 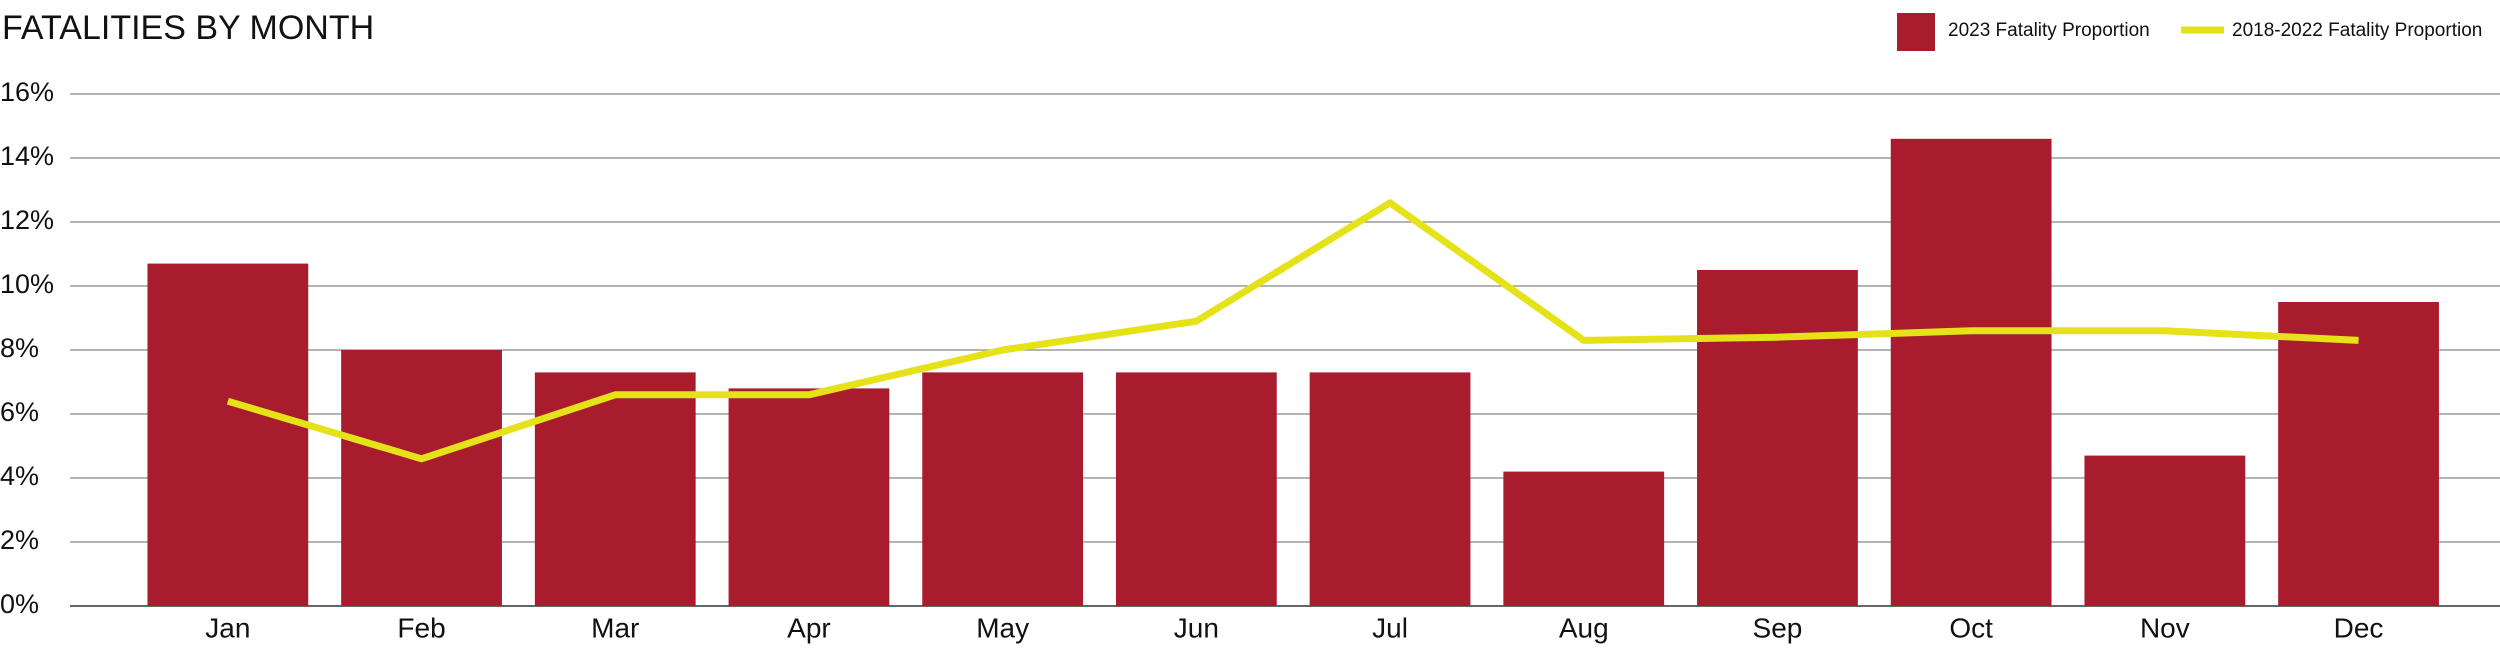 I want to click on x-tick-label: Oct, so click(x=1971, y=627).